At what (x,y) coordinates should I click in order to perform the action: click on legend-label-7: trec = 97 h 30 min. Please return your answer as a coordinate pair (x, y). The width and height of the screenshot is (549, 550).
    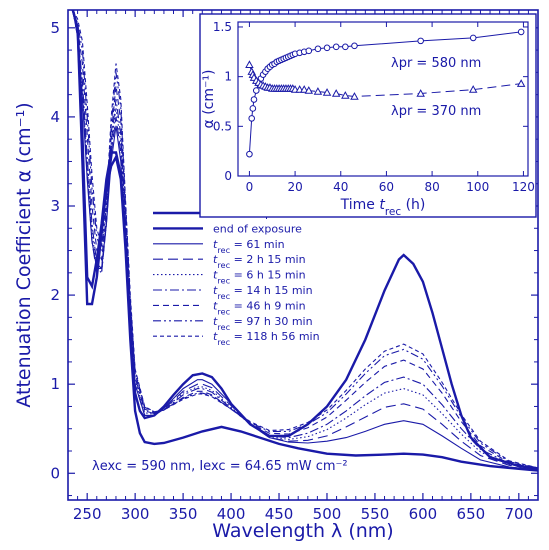
    Looking at the image, I should click on (263, 323).